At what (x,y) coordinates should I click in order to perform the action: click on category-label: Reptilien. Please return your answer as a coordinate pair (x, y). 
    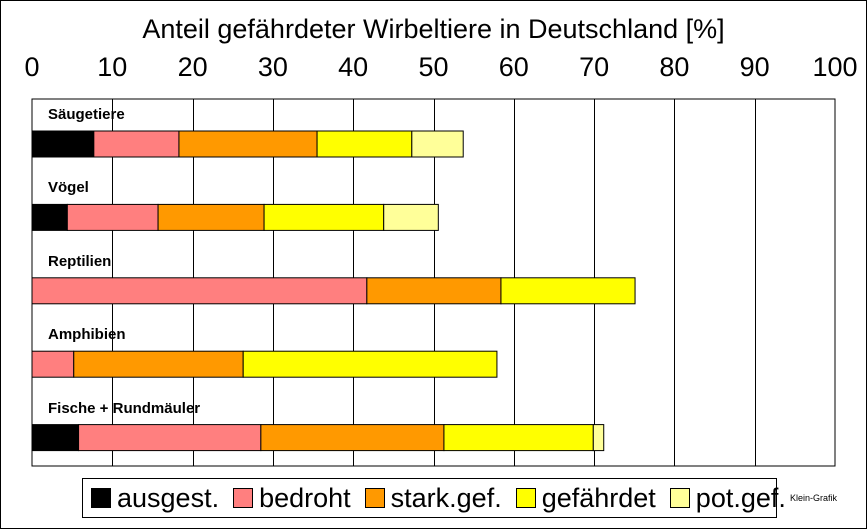
    Looking at the image, I should click on (80, 261).